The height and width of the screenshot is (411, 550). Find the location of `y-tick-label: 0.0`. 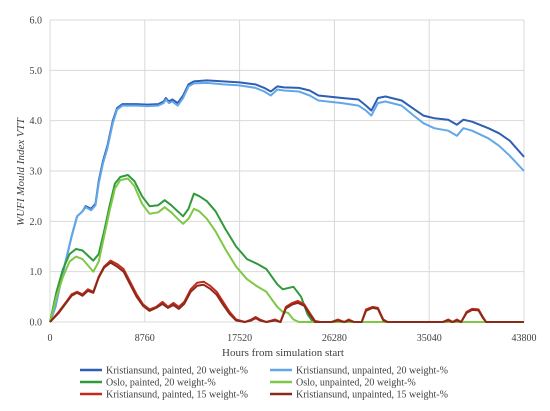

y-tick-label: 0.0 is located at coordinates (36, 323).